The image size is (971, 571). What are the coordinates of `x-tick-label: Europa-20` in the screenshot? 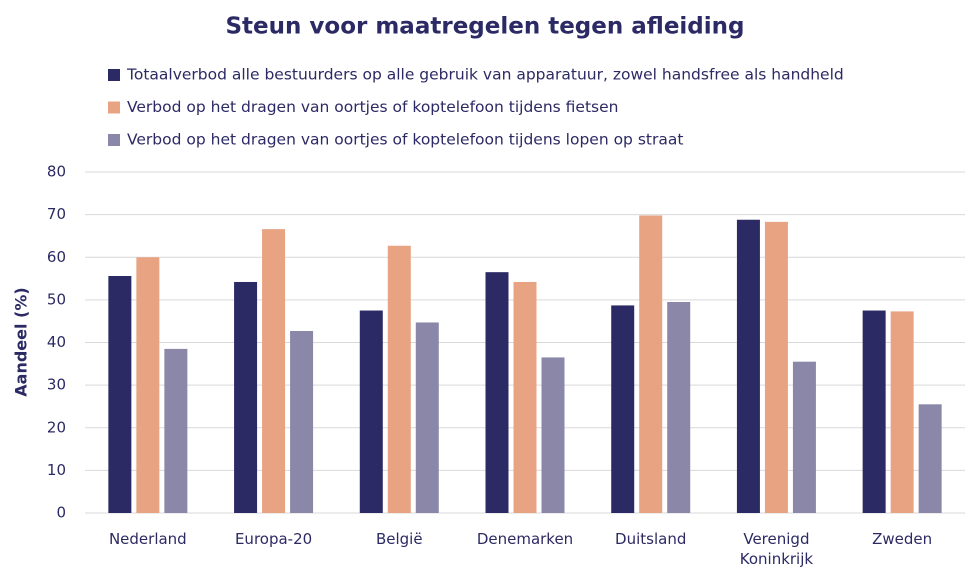 It's located at (273, 539).